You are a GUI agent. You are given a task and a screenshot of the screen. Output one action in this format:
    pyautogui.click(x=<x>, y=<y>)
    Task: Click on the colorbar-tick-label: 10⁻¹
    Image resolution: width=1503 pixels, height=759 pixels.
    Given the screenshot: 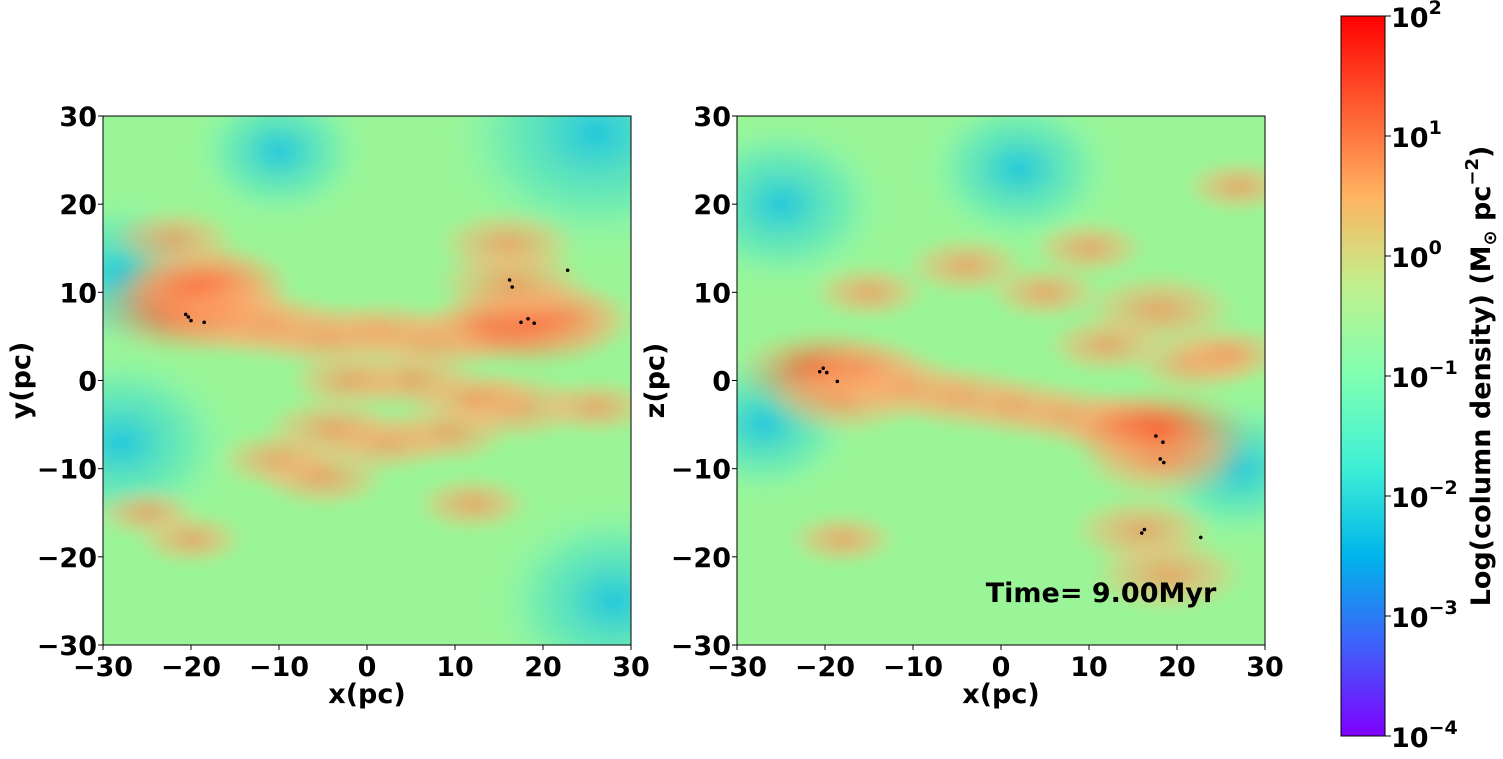 What is the action you would take?
    pyautogui.click(x=1424, y=375)
    